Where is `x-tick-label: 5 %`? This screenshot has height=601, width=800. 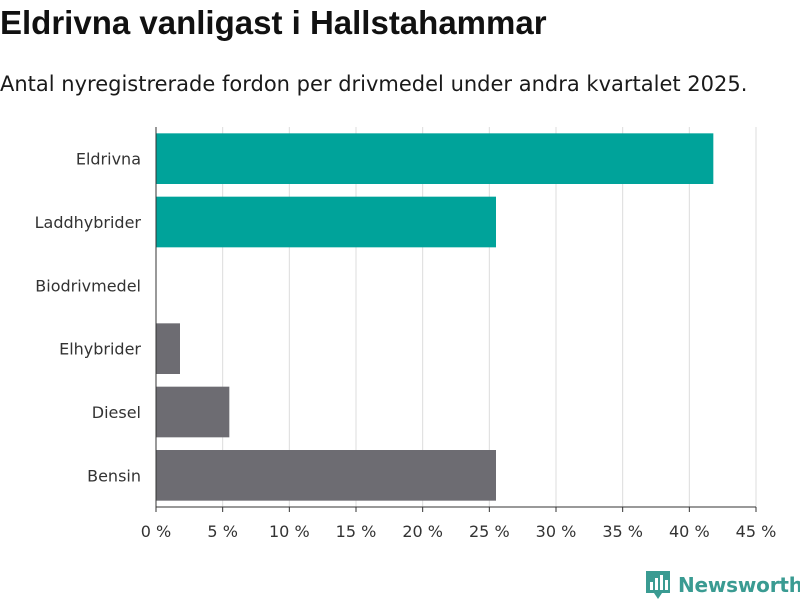 x-tick-label: 5 % is located at coordinates (222, 531).